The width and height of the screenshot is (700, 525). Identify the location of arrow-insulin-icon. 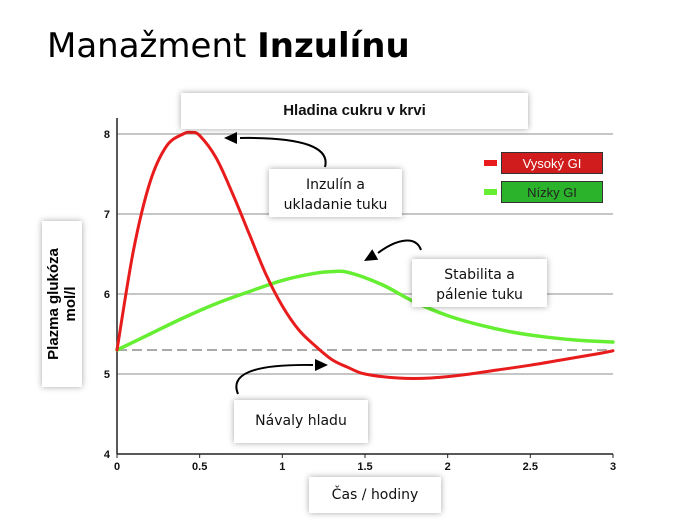
(230, 138).